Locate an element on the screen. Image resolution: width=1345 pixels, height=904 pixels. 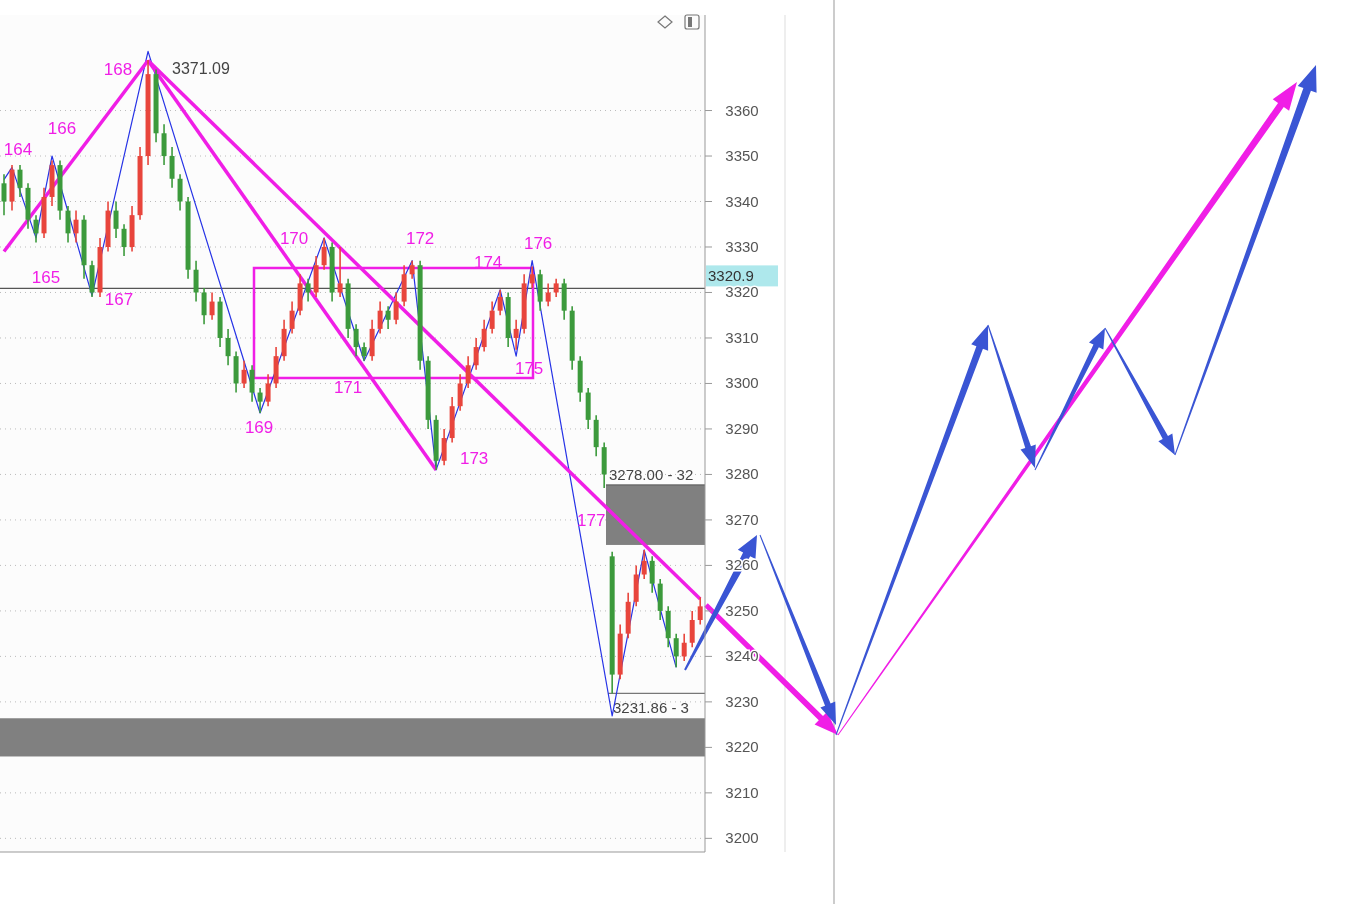
annotation: 170 is located at coordinates (294, 238).